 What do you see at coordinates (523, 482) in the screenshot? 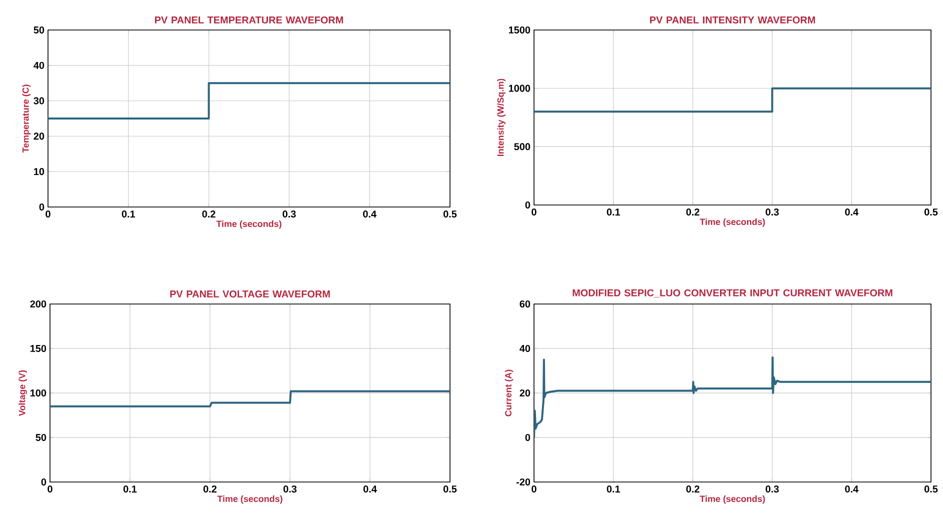
I see `y-tick-label: -20` at bounding box center [523, 482].